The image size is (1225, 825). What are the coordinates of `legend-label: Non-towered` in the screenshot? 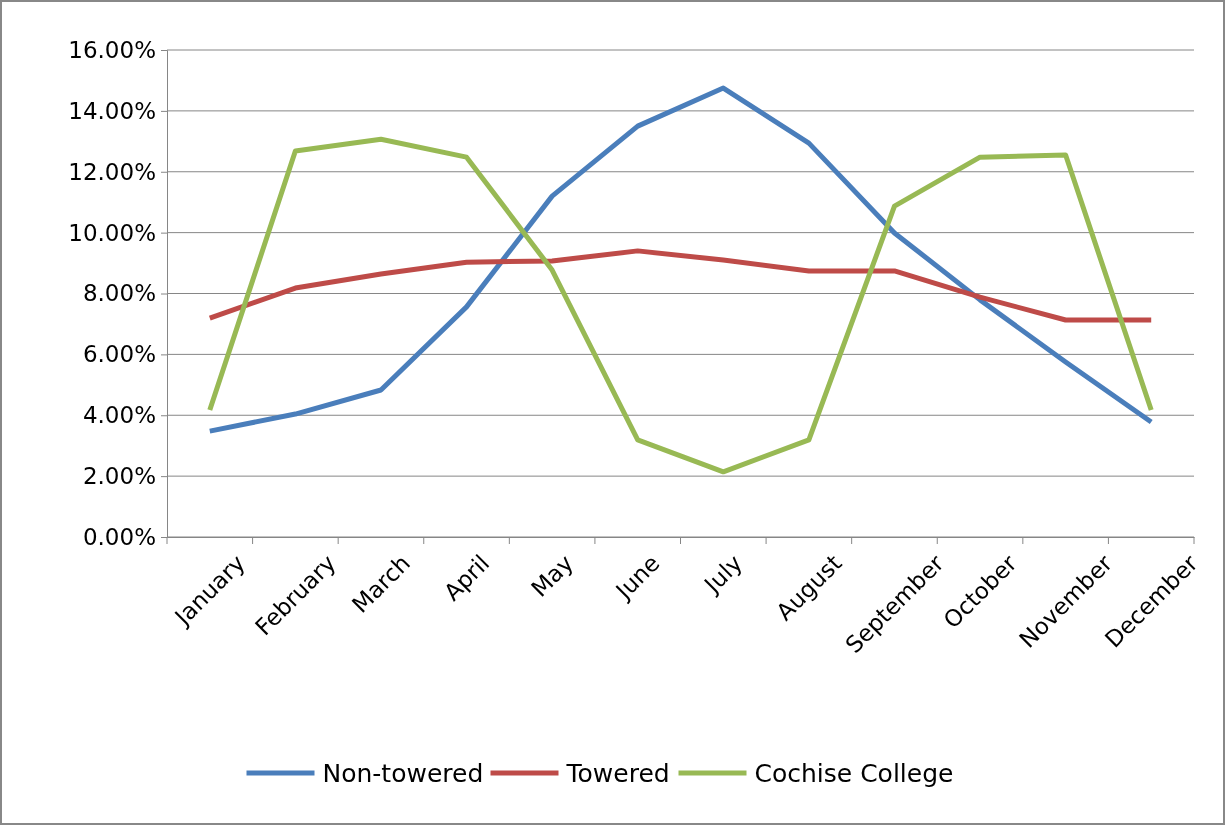 It's located at (403, 773).